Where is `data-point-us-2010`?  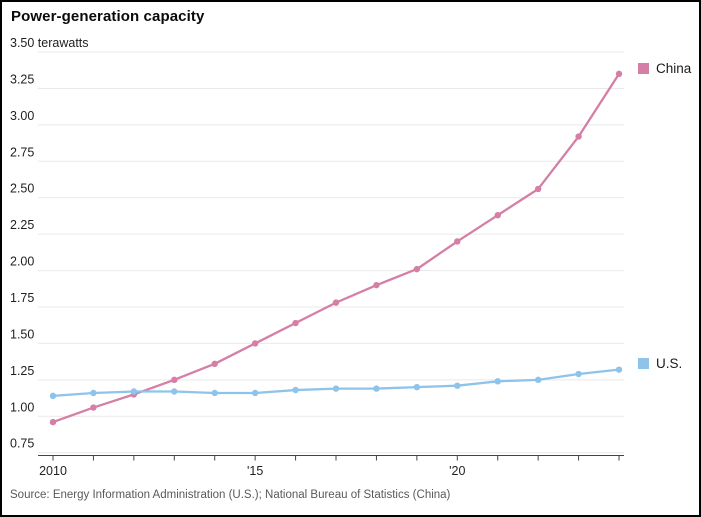
data-point-us-2010 is located at coordinates (53, 396).